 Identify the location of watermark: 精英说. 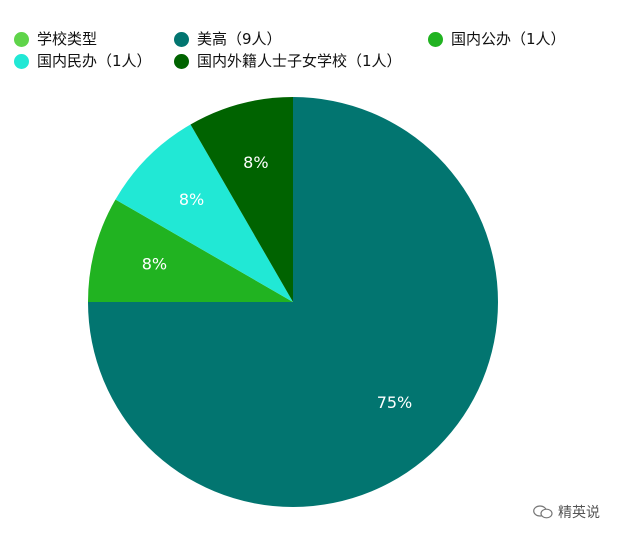
(566, 512).